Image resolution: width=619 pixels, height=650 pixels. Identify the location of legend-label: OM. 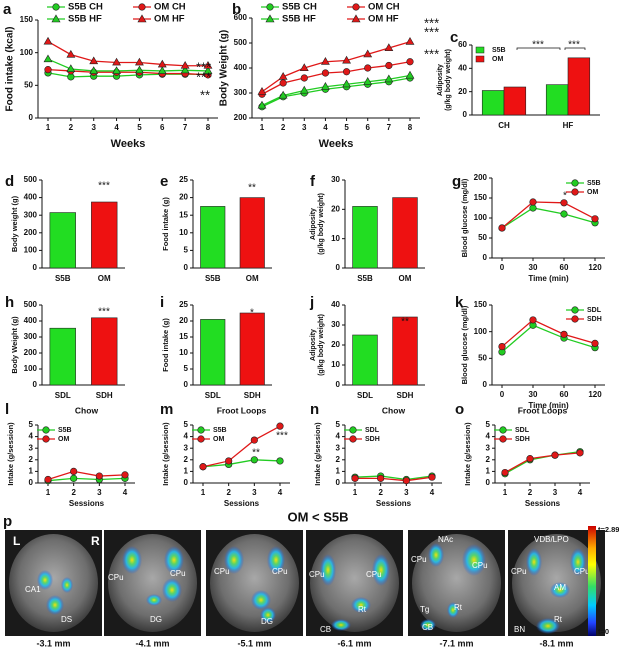
(592, 192).